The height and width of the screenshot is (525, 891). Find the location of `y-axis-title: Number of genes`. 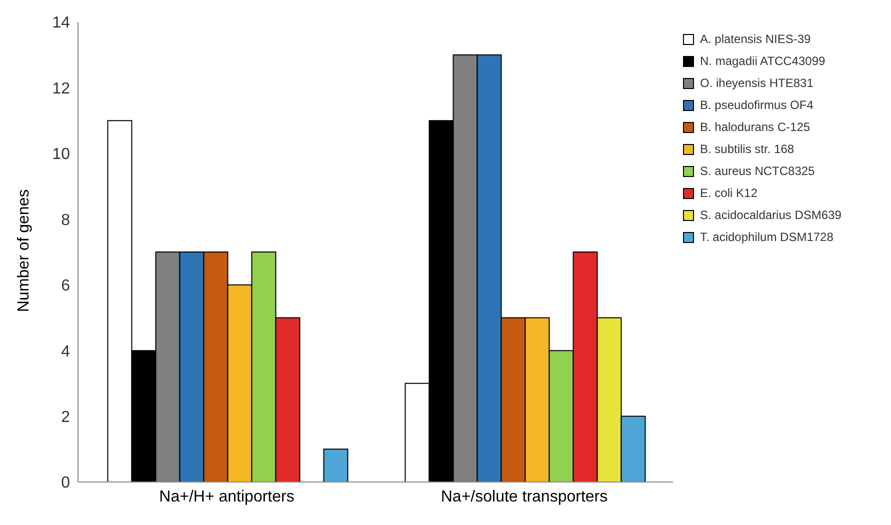

y-axis-title: Number of genes is located at coordinates (24, 250).